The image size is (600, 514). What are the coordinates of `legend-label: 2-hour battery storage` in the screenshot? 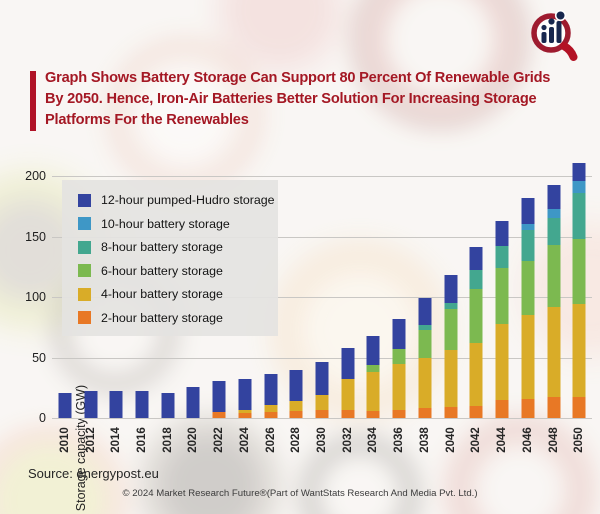 It's located at (162, 317).